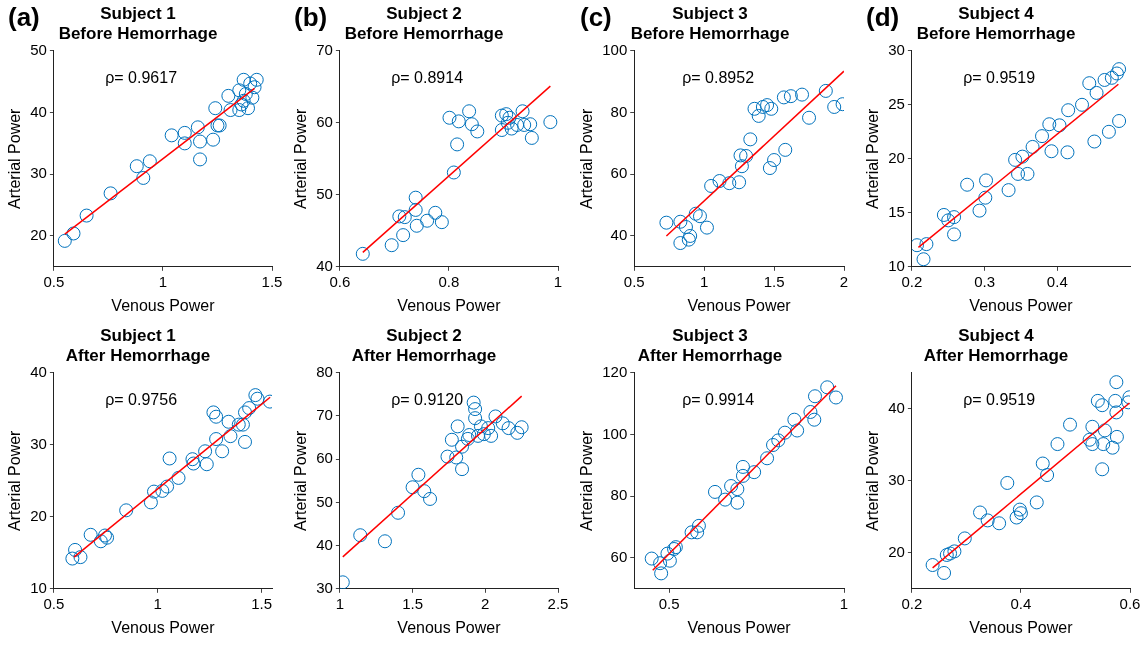 The image size is (1146, 646). Describe the element at coordinates (619, 235) in the screenshot. I see `y-tick-label: 40` at that location.